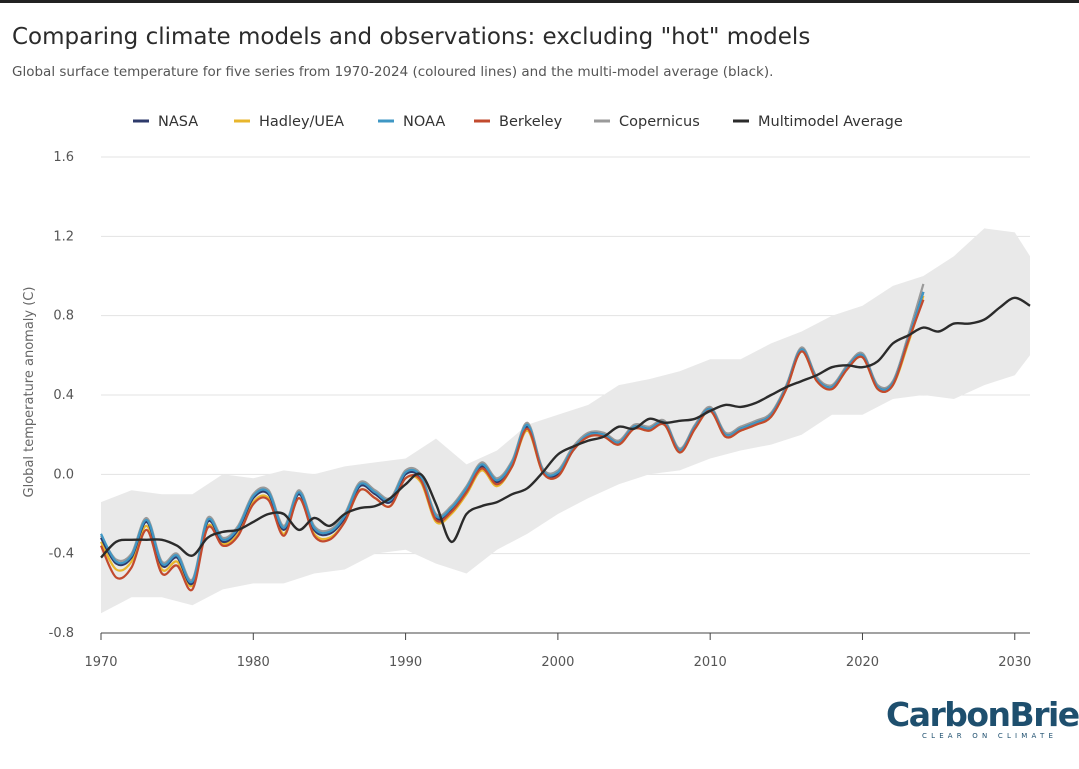 This screenshot has width=1079, height=769. Describe the element at coordinates (63, 316) in the screenshot. I see `y-tick-label: 0.8` at that location.